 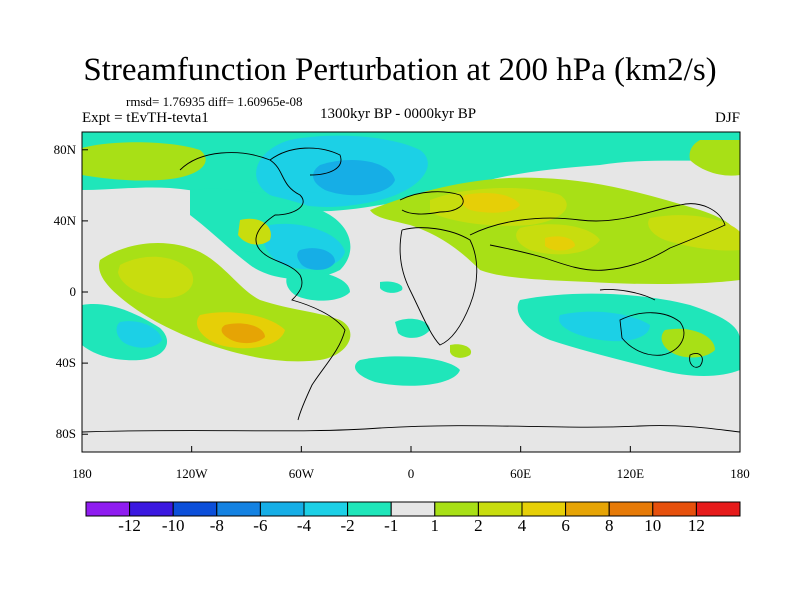 I want to click on y-tick-label: 40N, so click(x=64, y=220).